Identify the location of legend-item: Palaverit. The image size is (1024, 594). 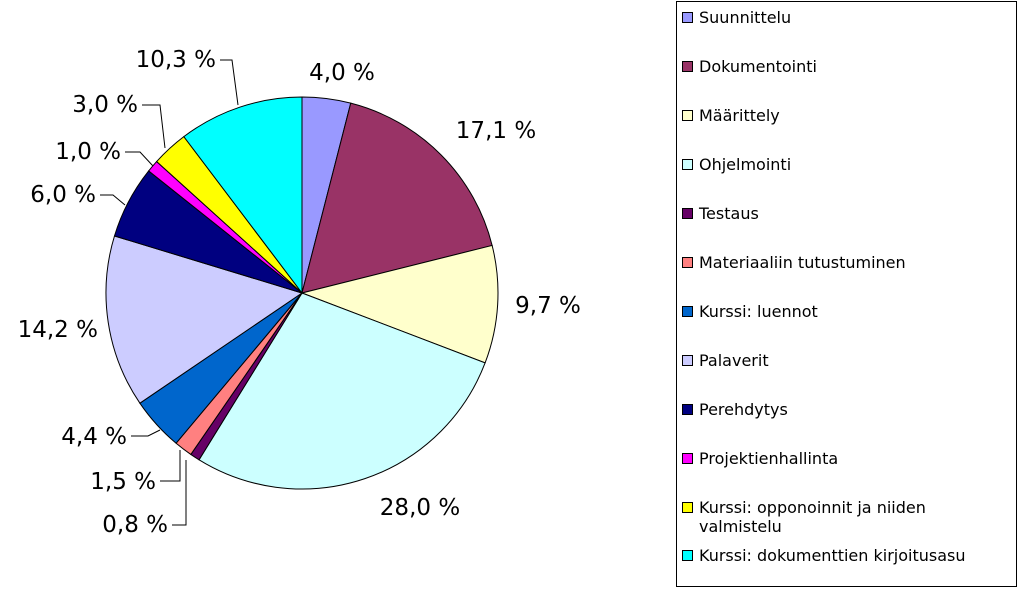
(846, 360).